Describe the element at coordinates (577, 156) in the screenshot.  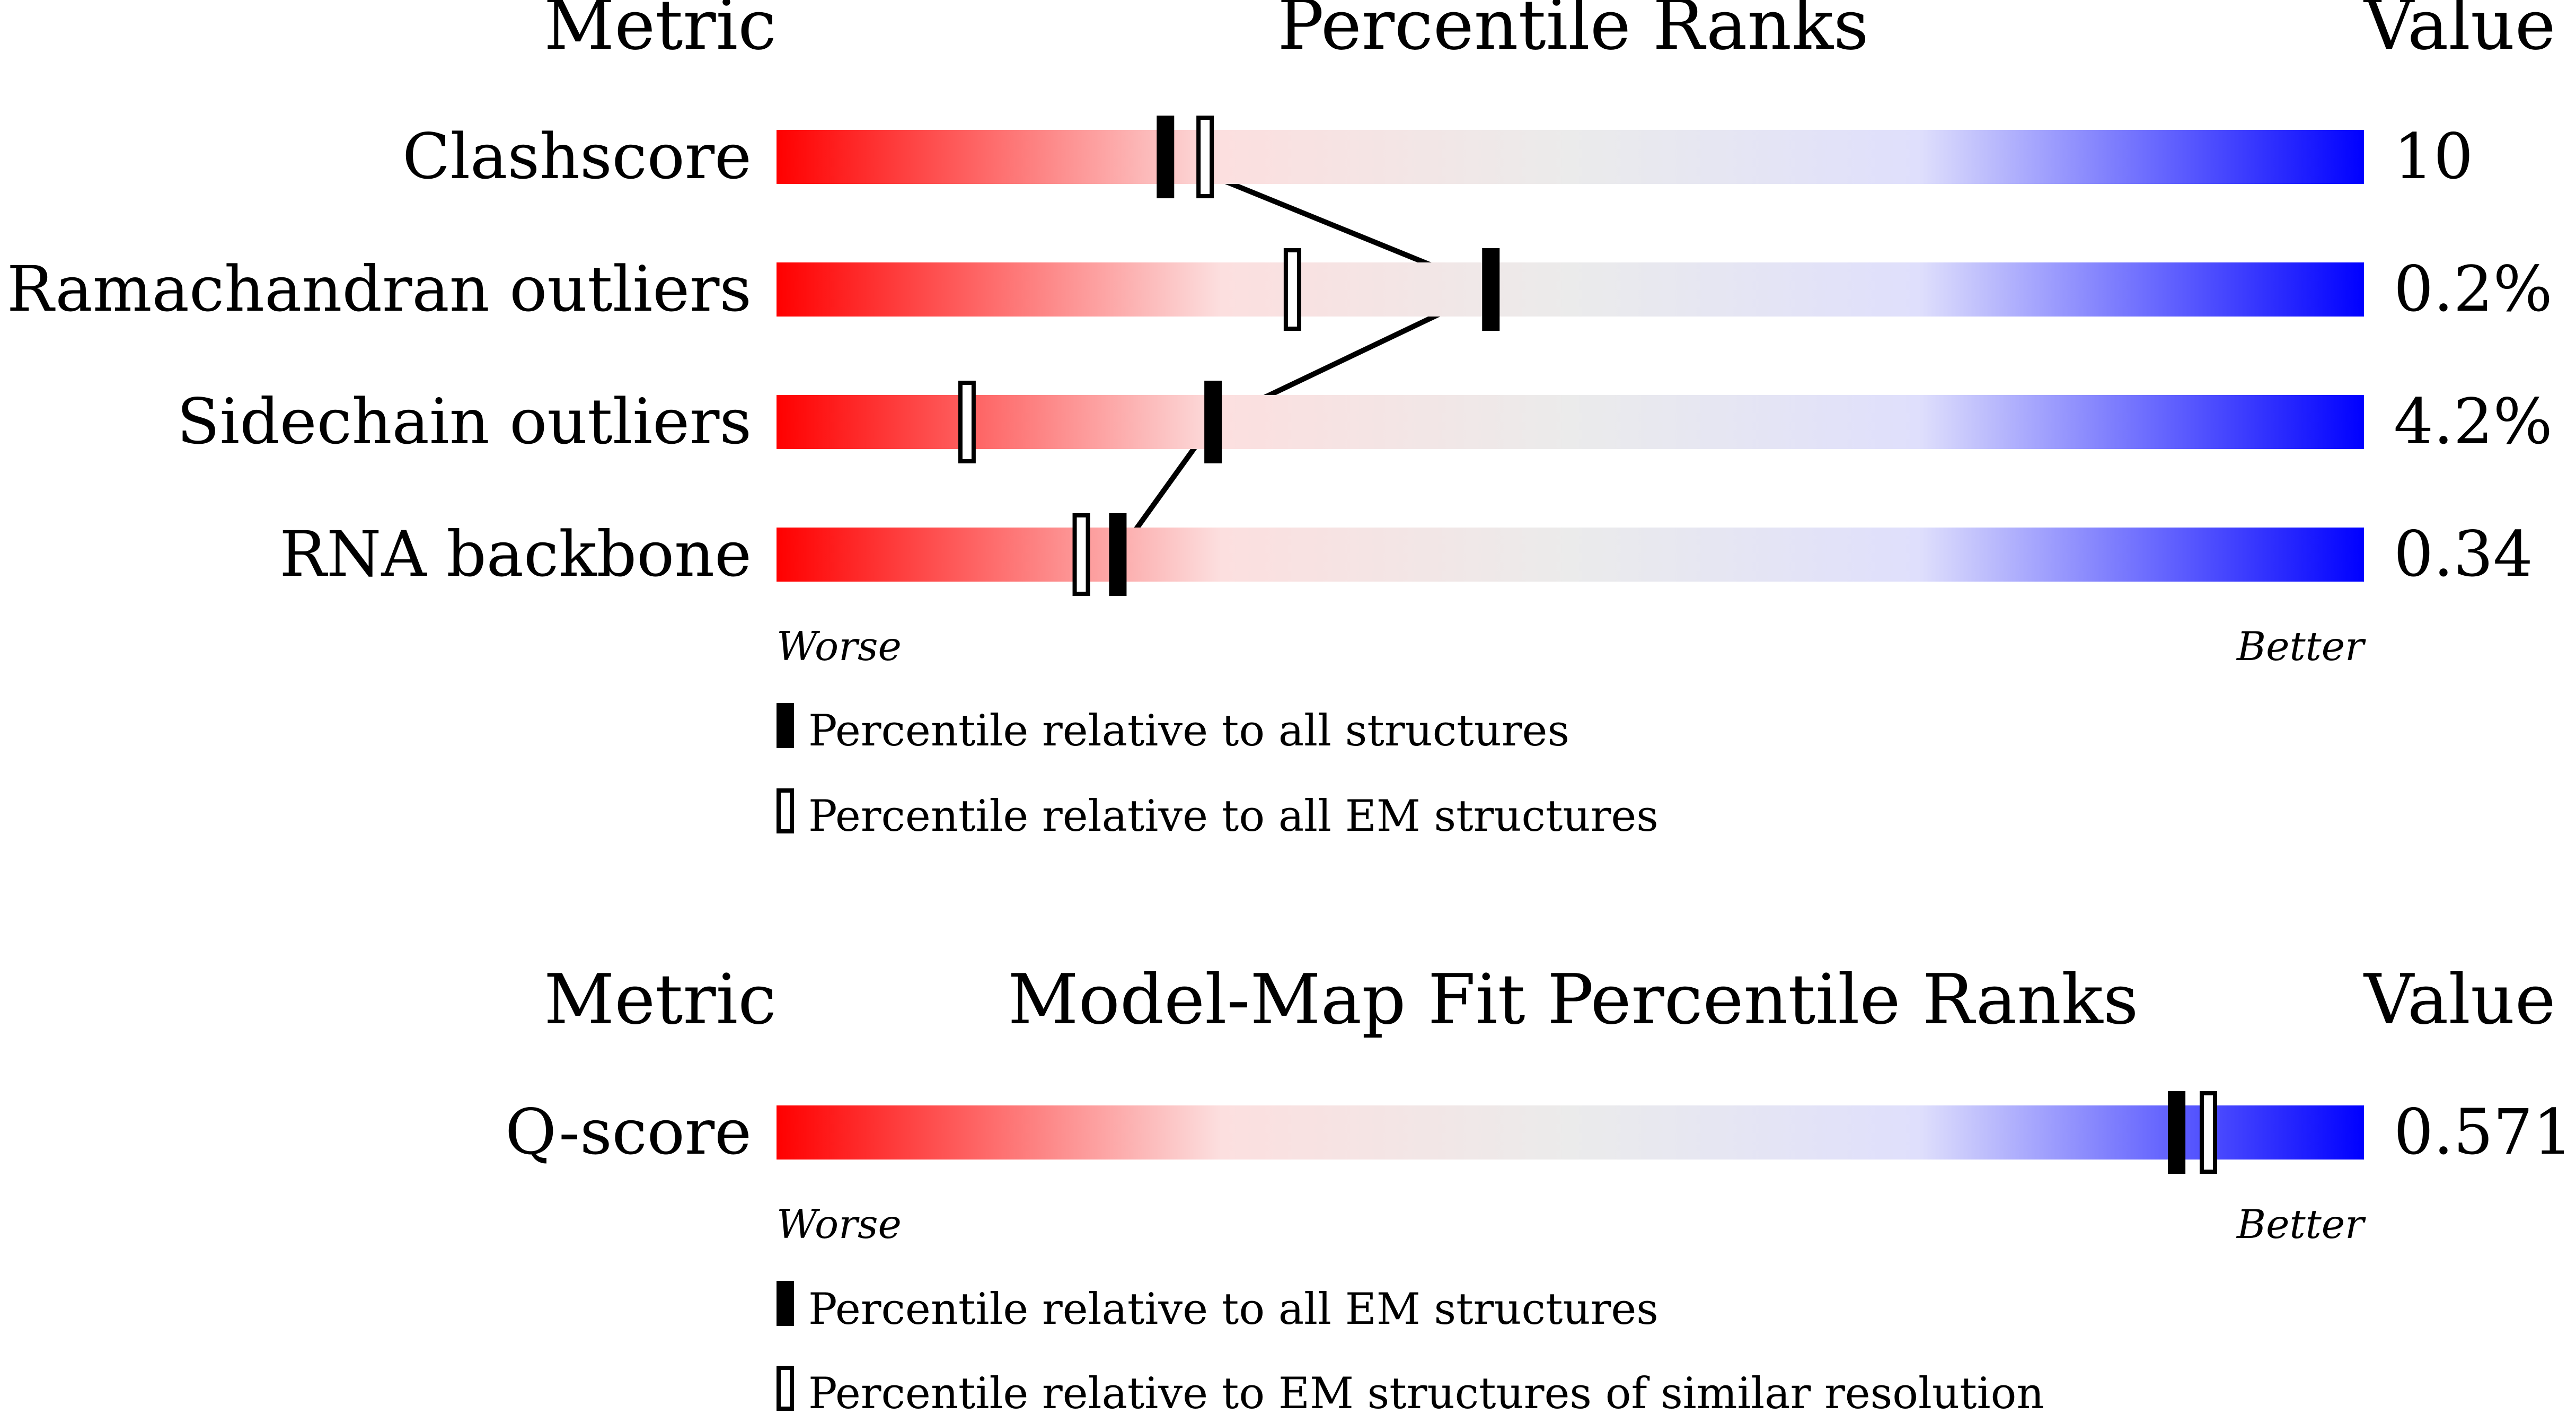
I see `metric-label: Clashscore` at that location.